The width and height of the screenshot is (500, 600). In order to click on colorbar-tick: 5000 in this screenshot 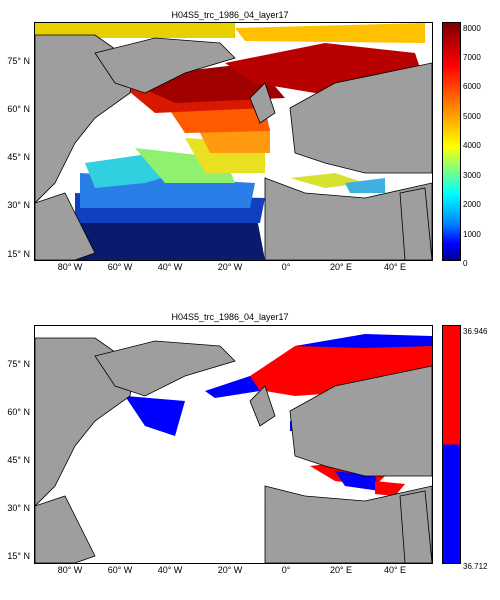, I will do `click(472, 116)`.